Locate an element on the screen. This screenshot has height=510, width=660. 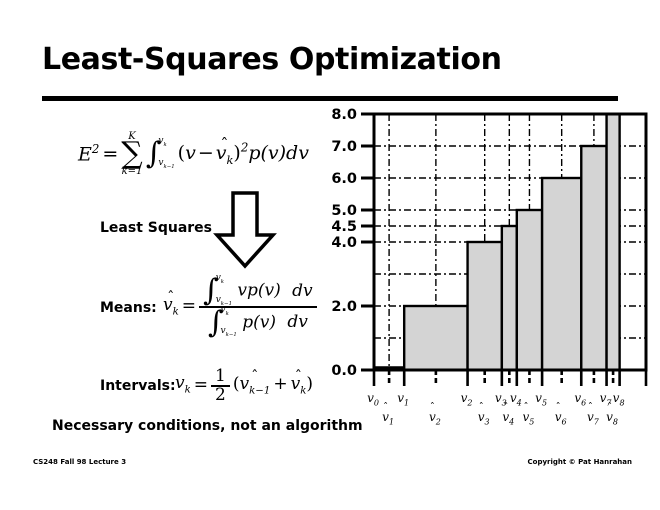
y-tick-label: 8.0 is located at coordinates (344, 115).